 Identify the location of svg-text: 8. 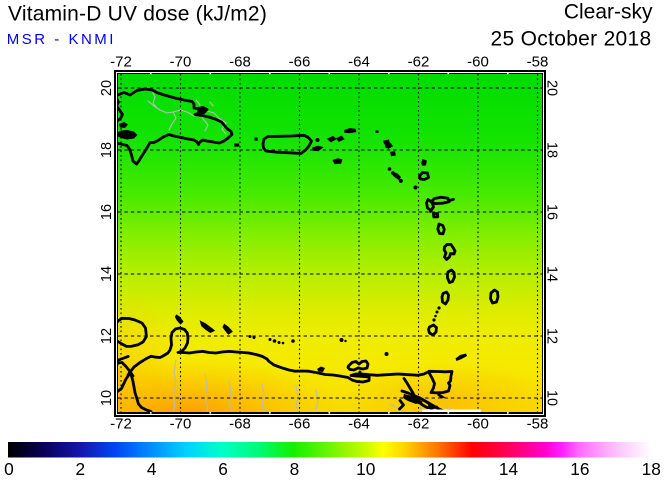
(295, 469).